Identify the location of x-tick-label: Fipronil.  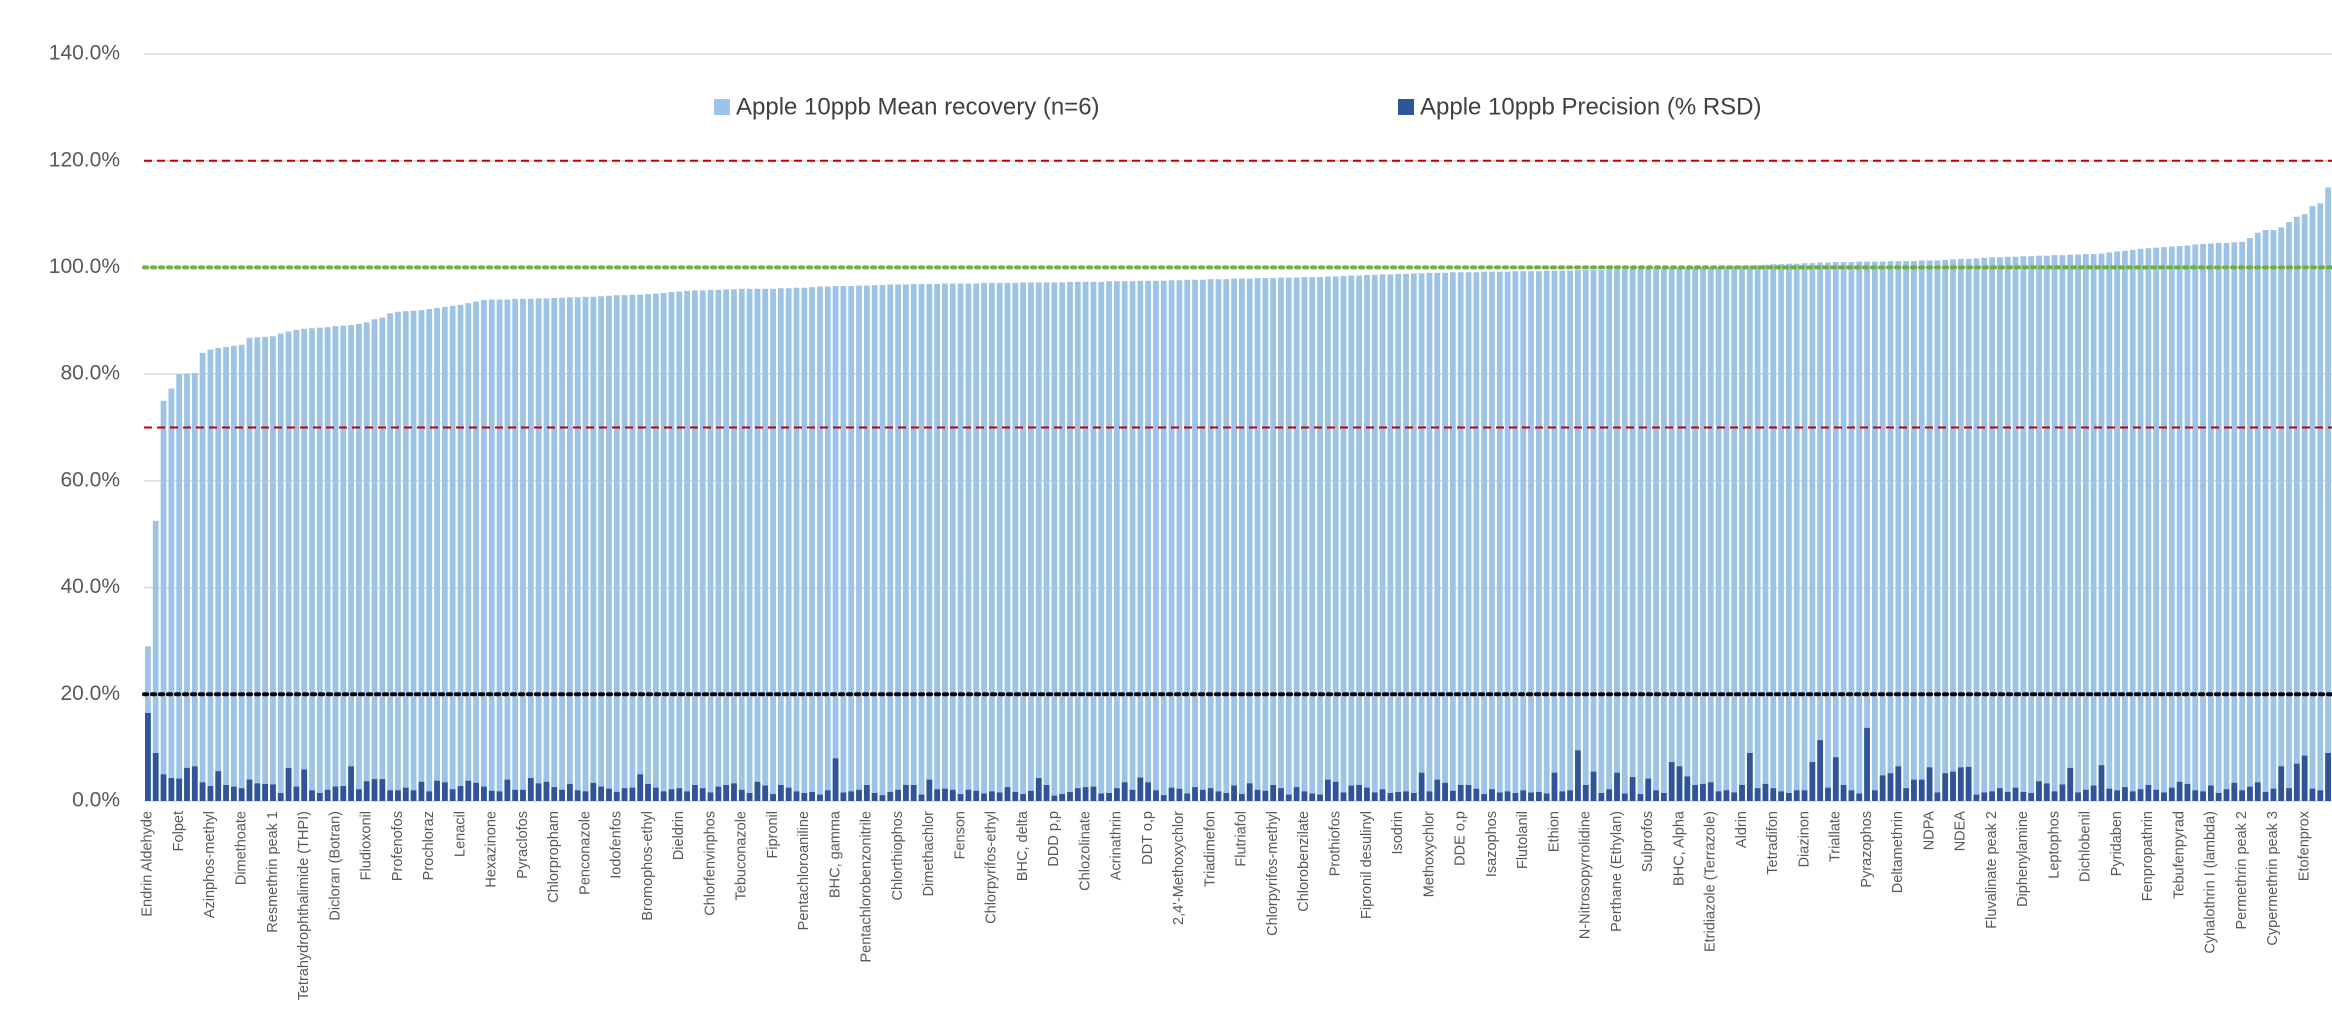
(773, 835).